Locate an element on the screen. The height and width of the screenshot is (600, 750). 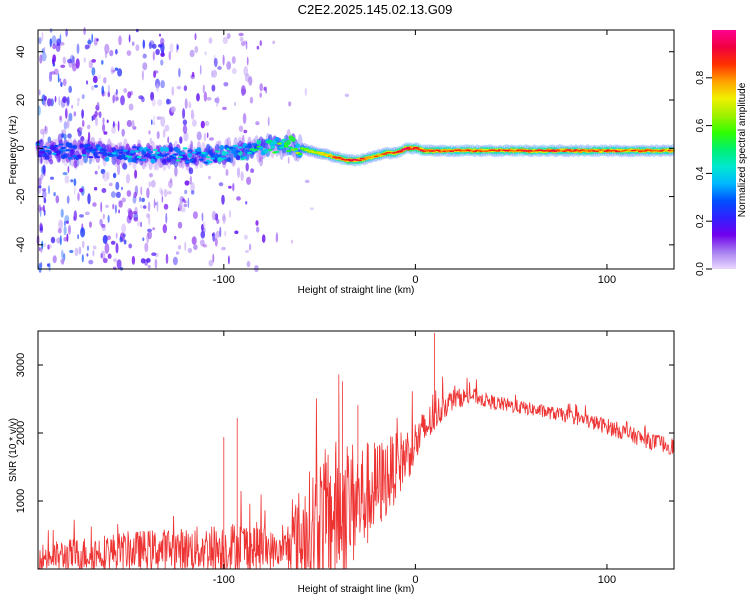
y-tick-label: 20 is located at coordinates (21, 100).